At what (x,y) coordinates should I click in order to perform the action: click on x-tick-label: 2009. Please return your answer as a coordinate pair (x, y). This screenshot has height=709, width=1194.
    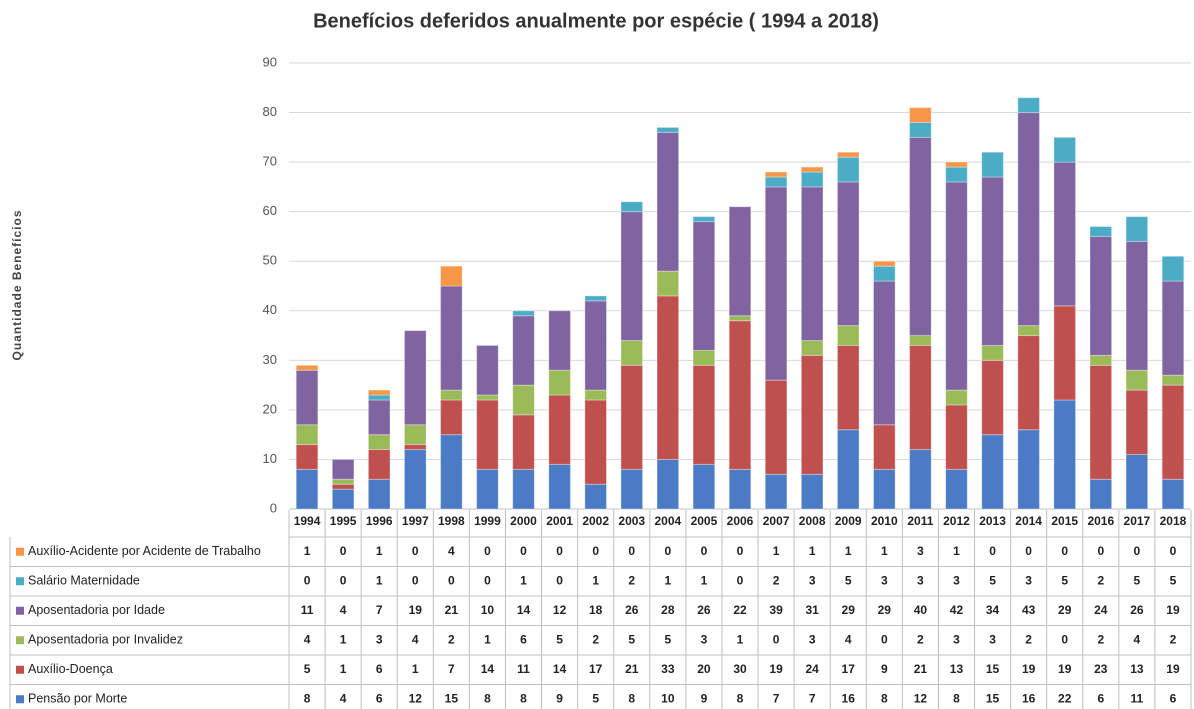
    Looking at the image, I should click on (848, 521).